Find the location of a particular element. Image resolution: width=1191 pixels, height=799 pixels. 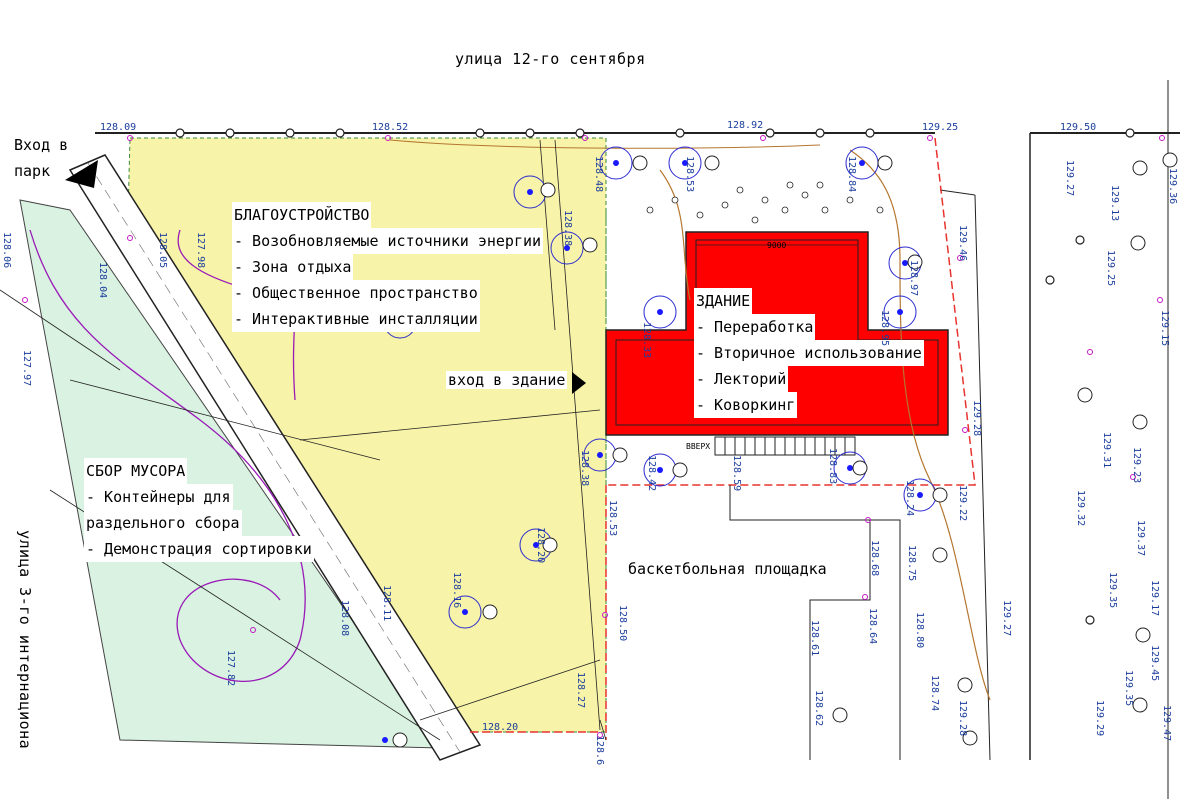

elevation-mark: 128.59 is located at coordinates (736, 473).